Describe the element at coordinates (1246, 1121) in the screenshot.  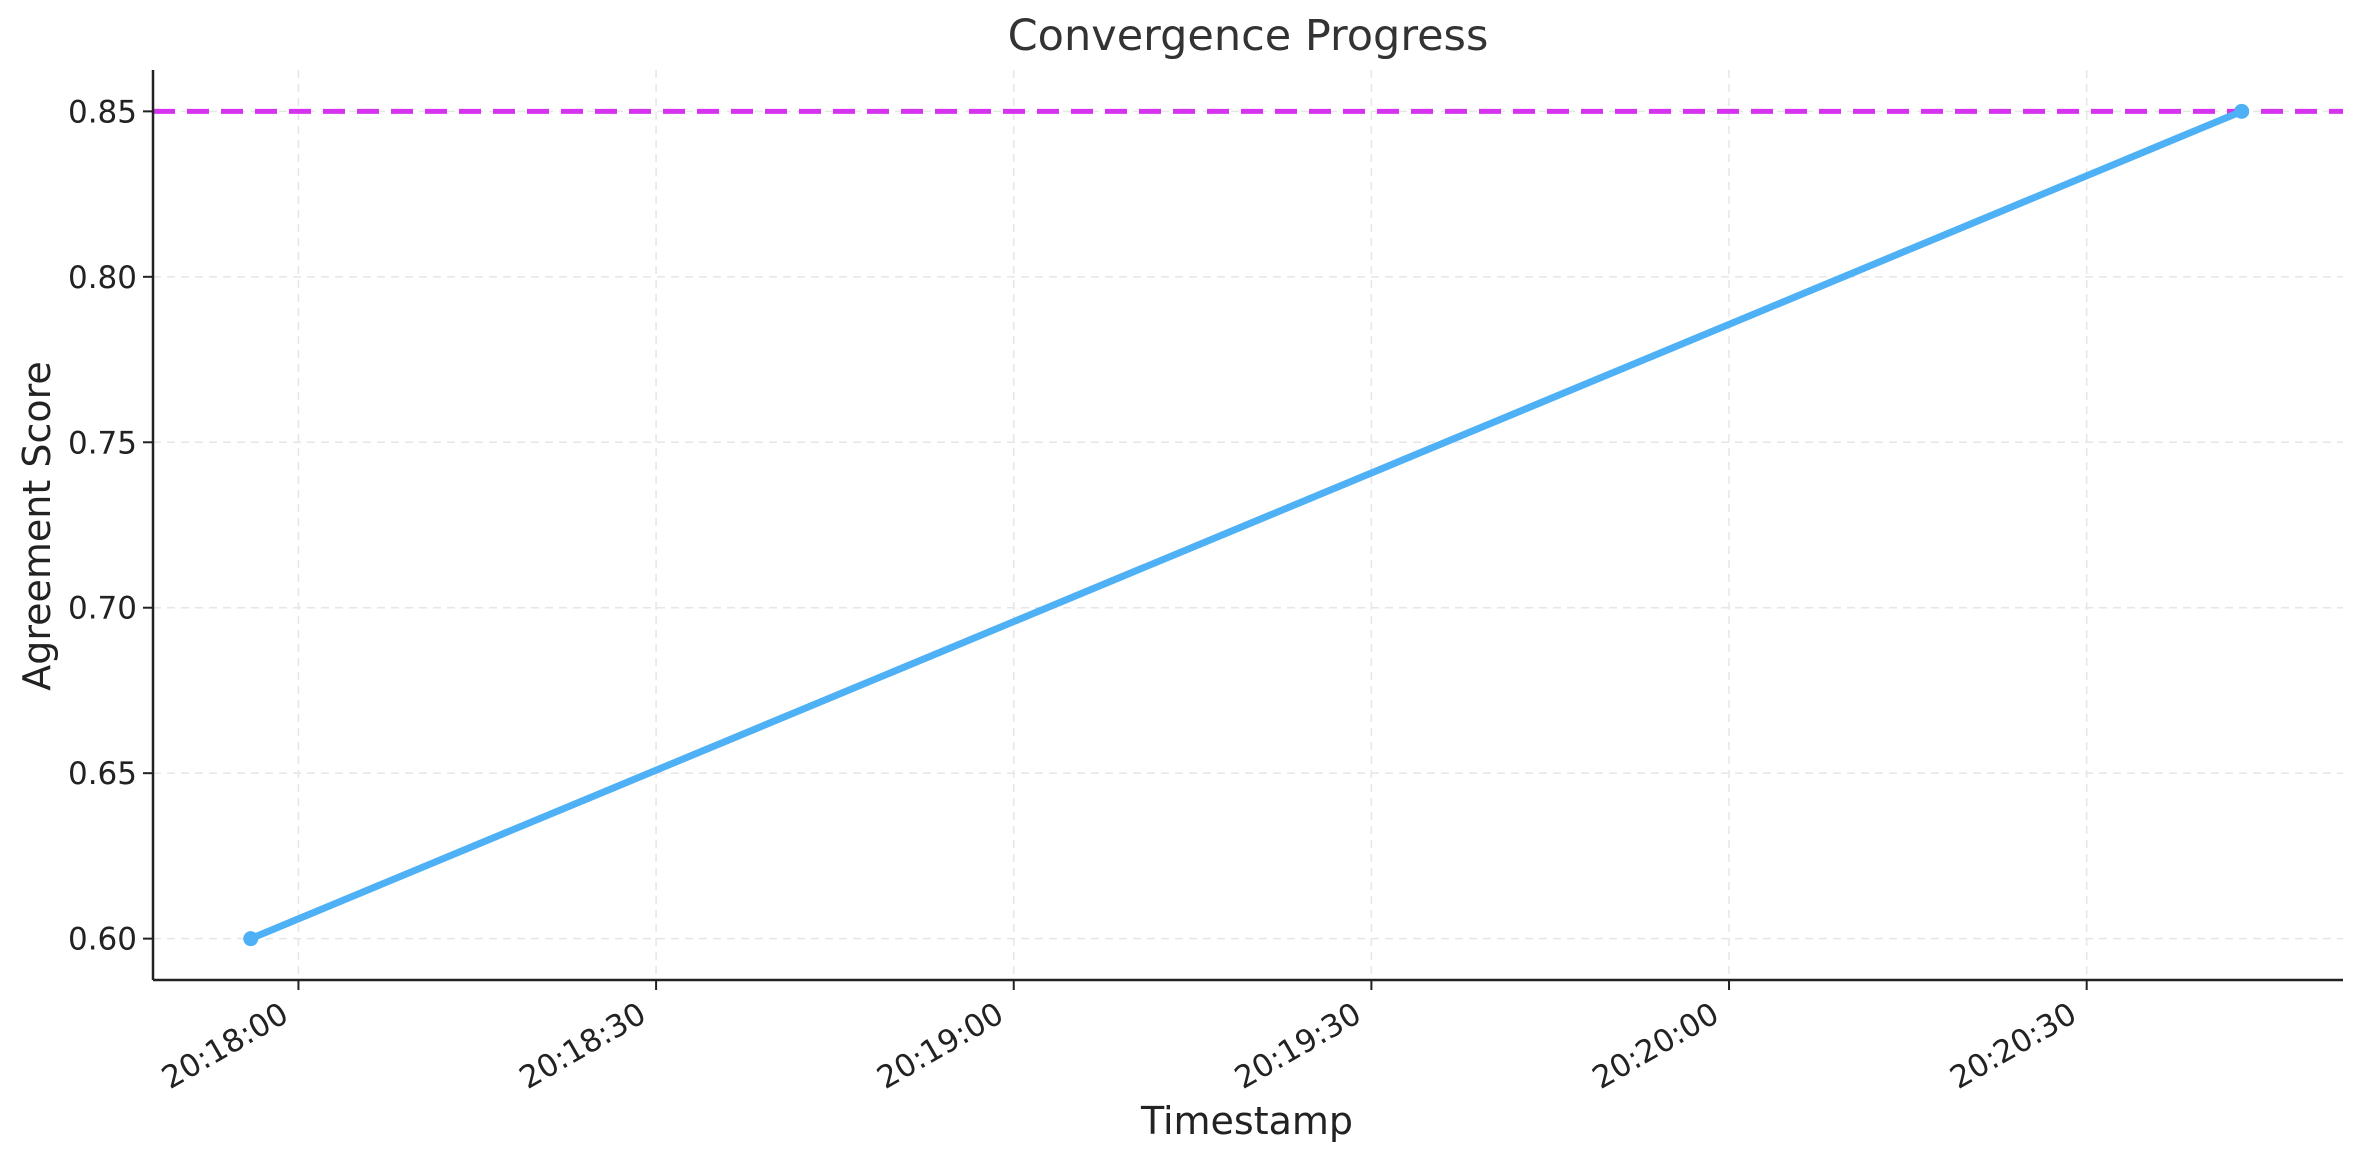
I see `x-axis-label: Timestamp` at that location.